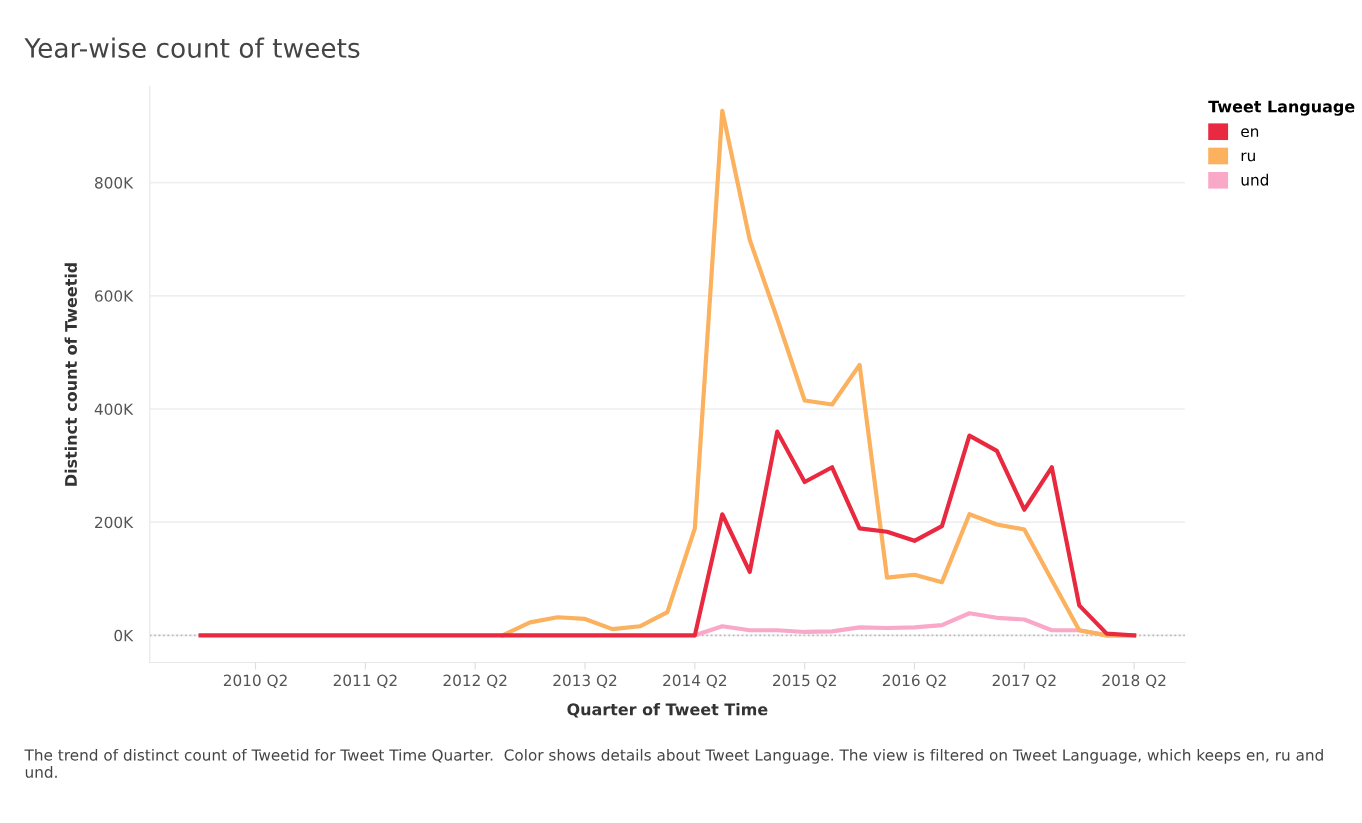  I want to click on legend-label: ru, so click(1248, 157).